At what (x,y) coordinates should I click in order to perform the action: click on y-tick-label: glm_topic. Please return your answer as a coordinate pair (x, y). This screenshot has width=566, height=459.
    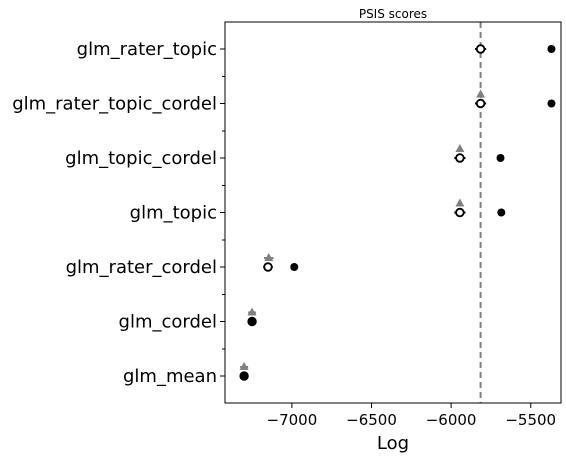
    Looking at the image, I should click on (173, 213).